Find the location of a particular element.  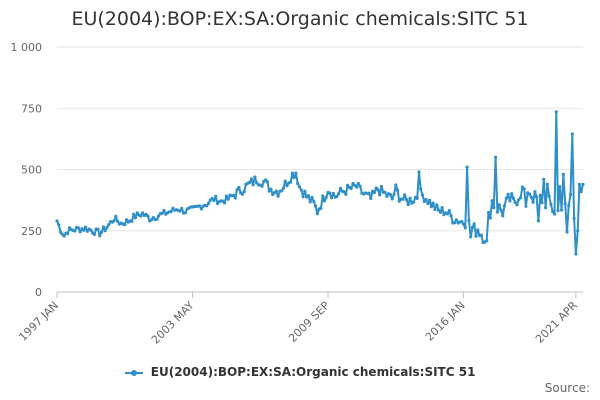

y-tick-label: 0 is located at coordinates (38, 292).